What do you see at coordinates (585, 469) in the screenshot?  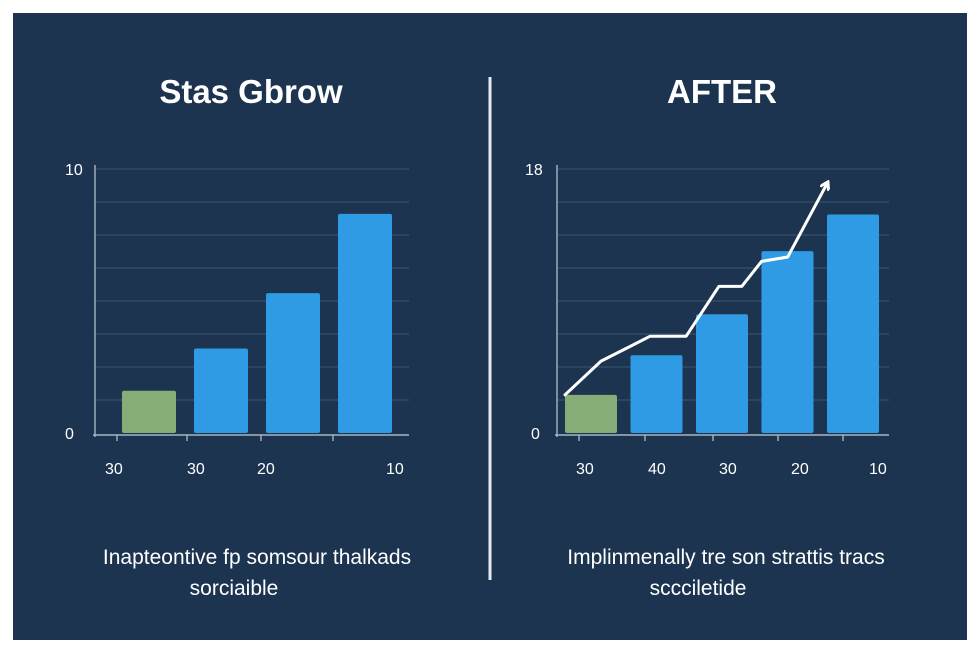 I see `right-x-tick-label-0: 30` at bounding box center [585, 469].